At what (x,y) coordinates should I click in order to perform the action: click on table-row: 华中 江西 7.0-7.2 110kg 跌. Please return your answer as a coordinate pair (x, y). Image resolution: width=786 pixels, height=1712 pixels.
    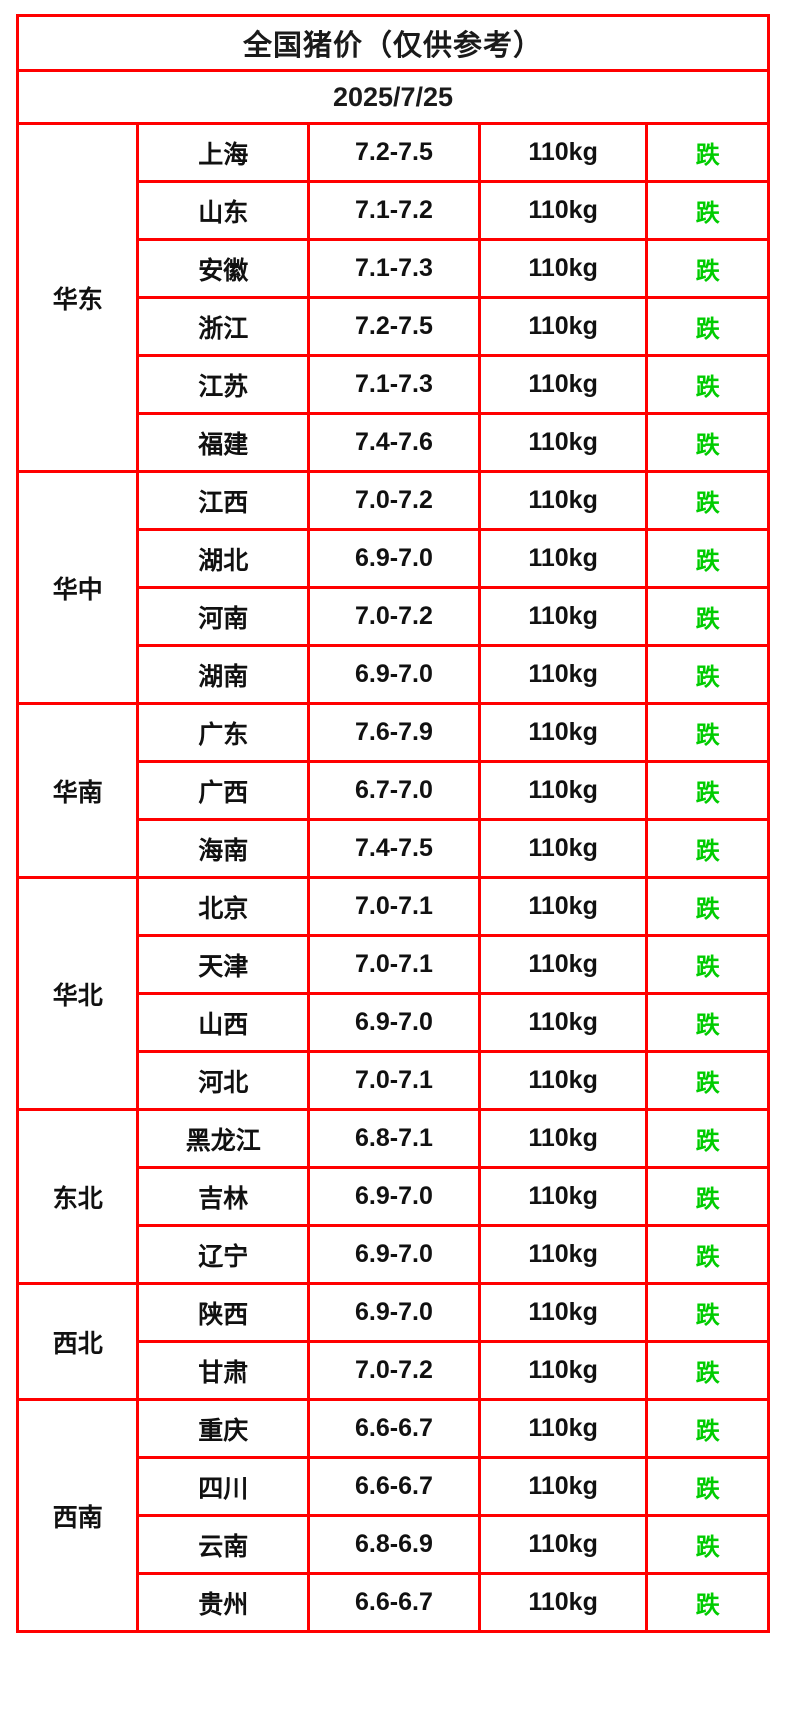
    Looking at the image, I should click on (392, 587).